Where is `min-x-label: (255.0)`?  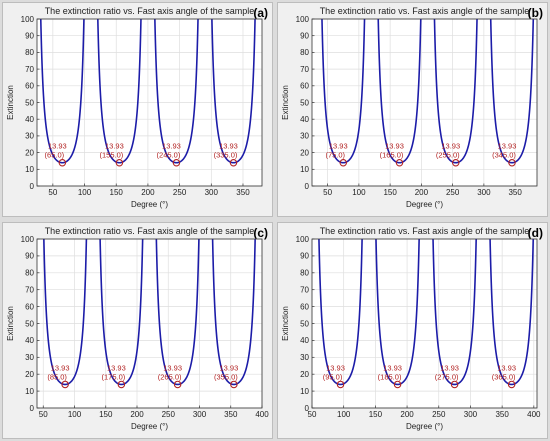 min-x-label: (255.0) is located at coordinates (448, 155).